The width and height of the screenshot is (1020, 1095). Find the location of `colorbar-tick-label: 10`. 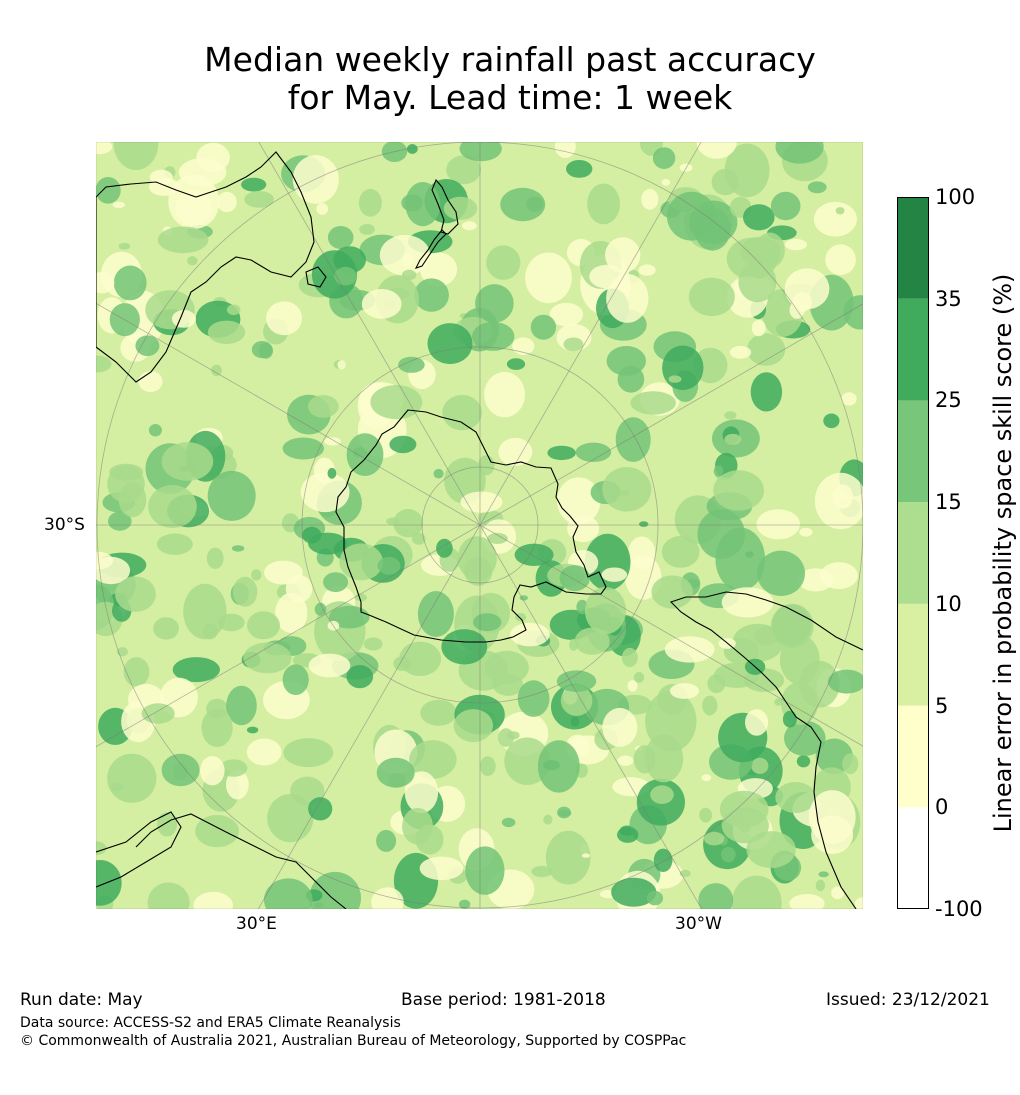

colorbar-tick-label: 10 is located at coordinates (948, 603).